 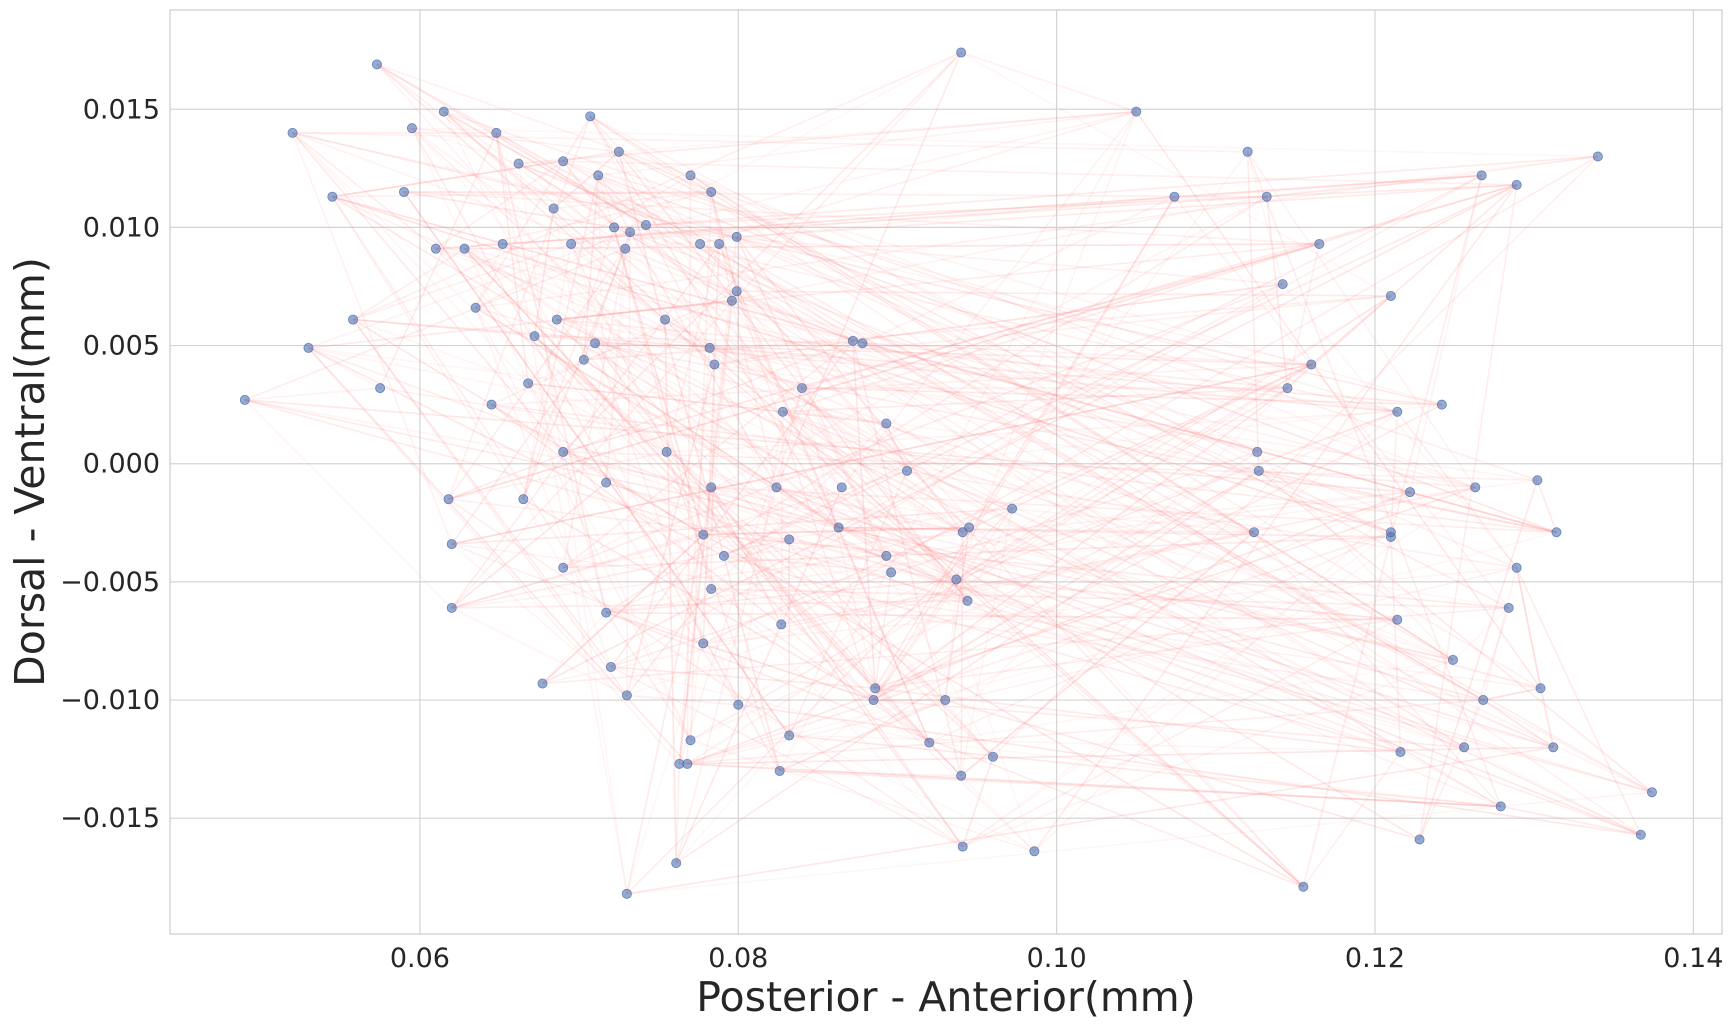 What do you see at coordinates (110, 818) in the screenshot?
I see `y-tick-label: −0.015` at bounding box center [110, 818].